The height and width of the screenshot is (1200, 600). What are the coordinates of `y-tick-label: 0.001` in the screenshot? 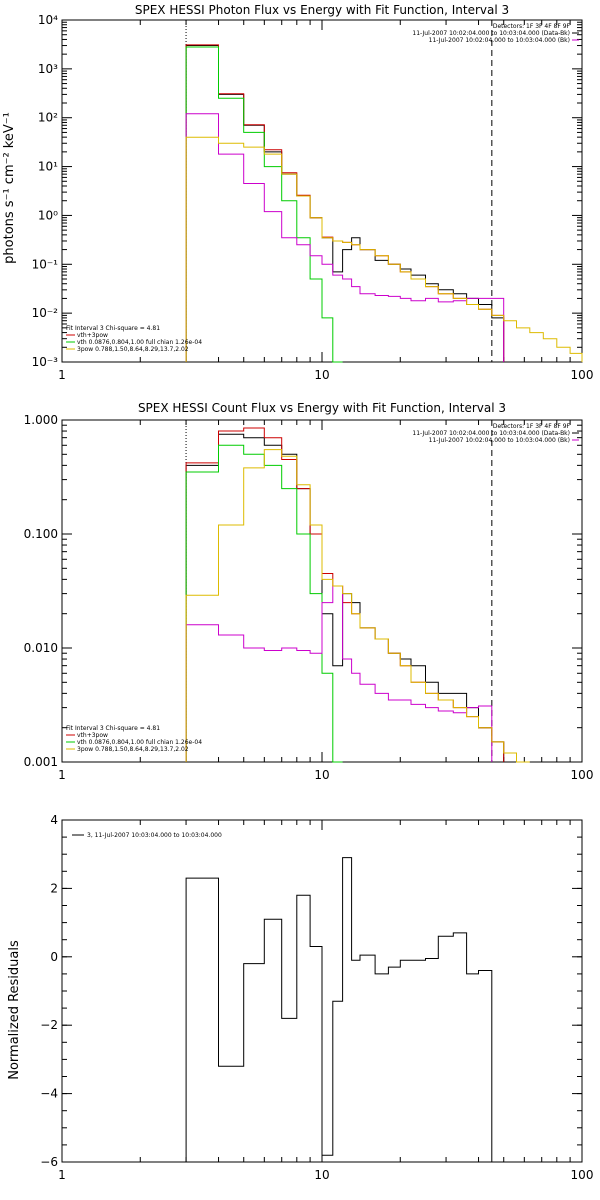 It's located at (41, 762).